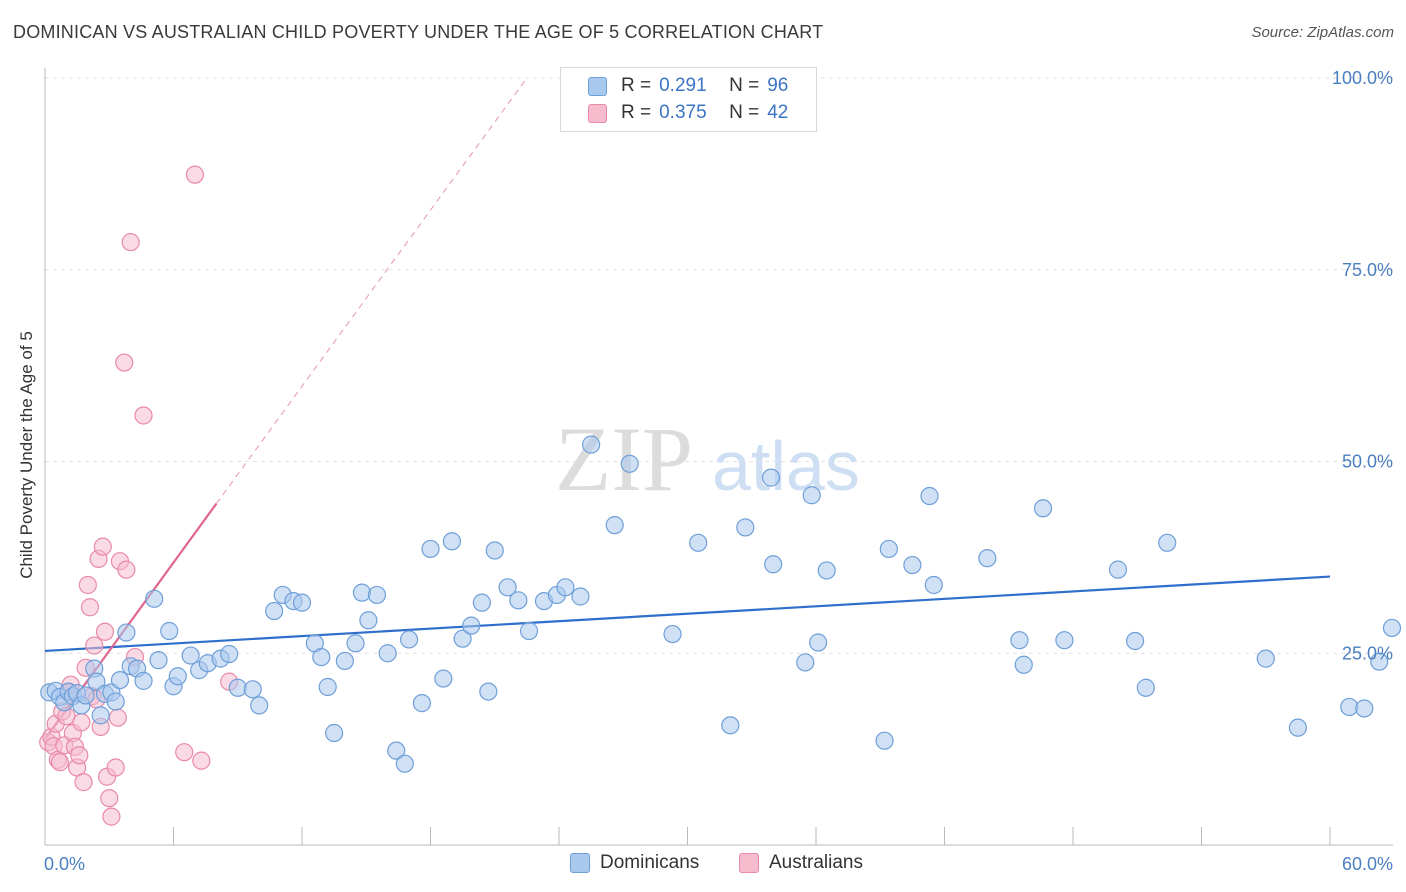 The height and width of the screenshot is (892, 1406). Describe the element at coordinates (634, 863) in the screenshot. I see `legend-item-dominicans: Dominicans` at that location.